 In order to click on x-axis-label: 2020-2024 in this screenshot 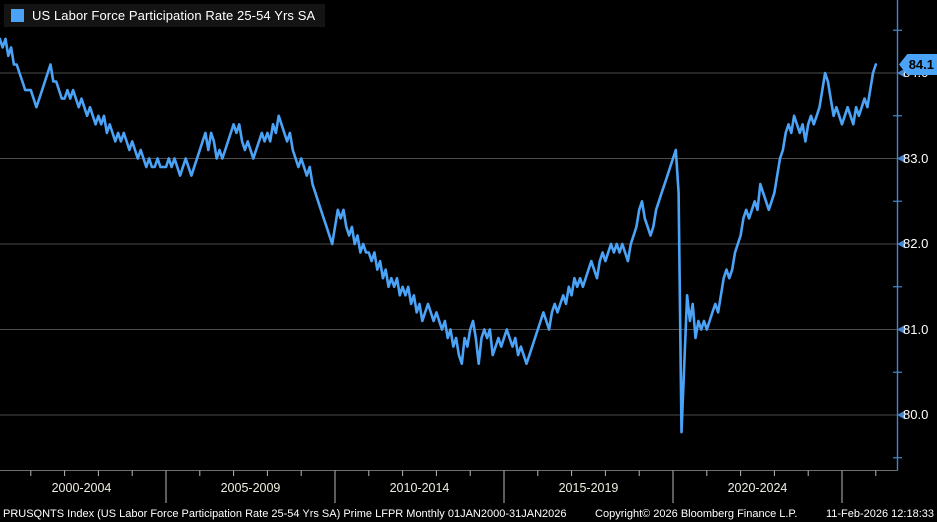, I will do `click(757, 488)`.